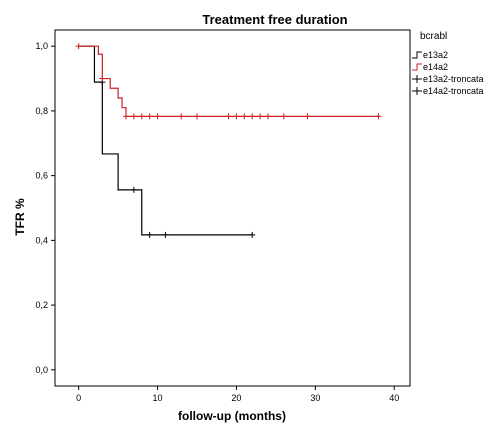 Image resolution: width=500 pixels, height=437 pixels. I want to click on legend-swatch-e14a2, so click(417, 67).